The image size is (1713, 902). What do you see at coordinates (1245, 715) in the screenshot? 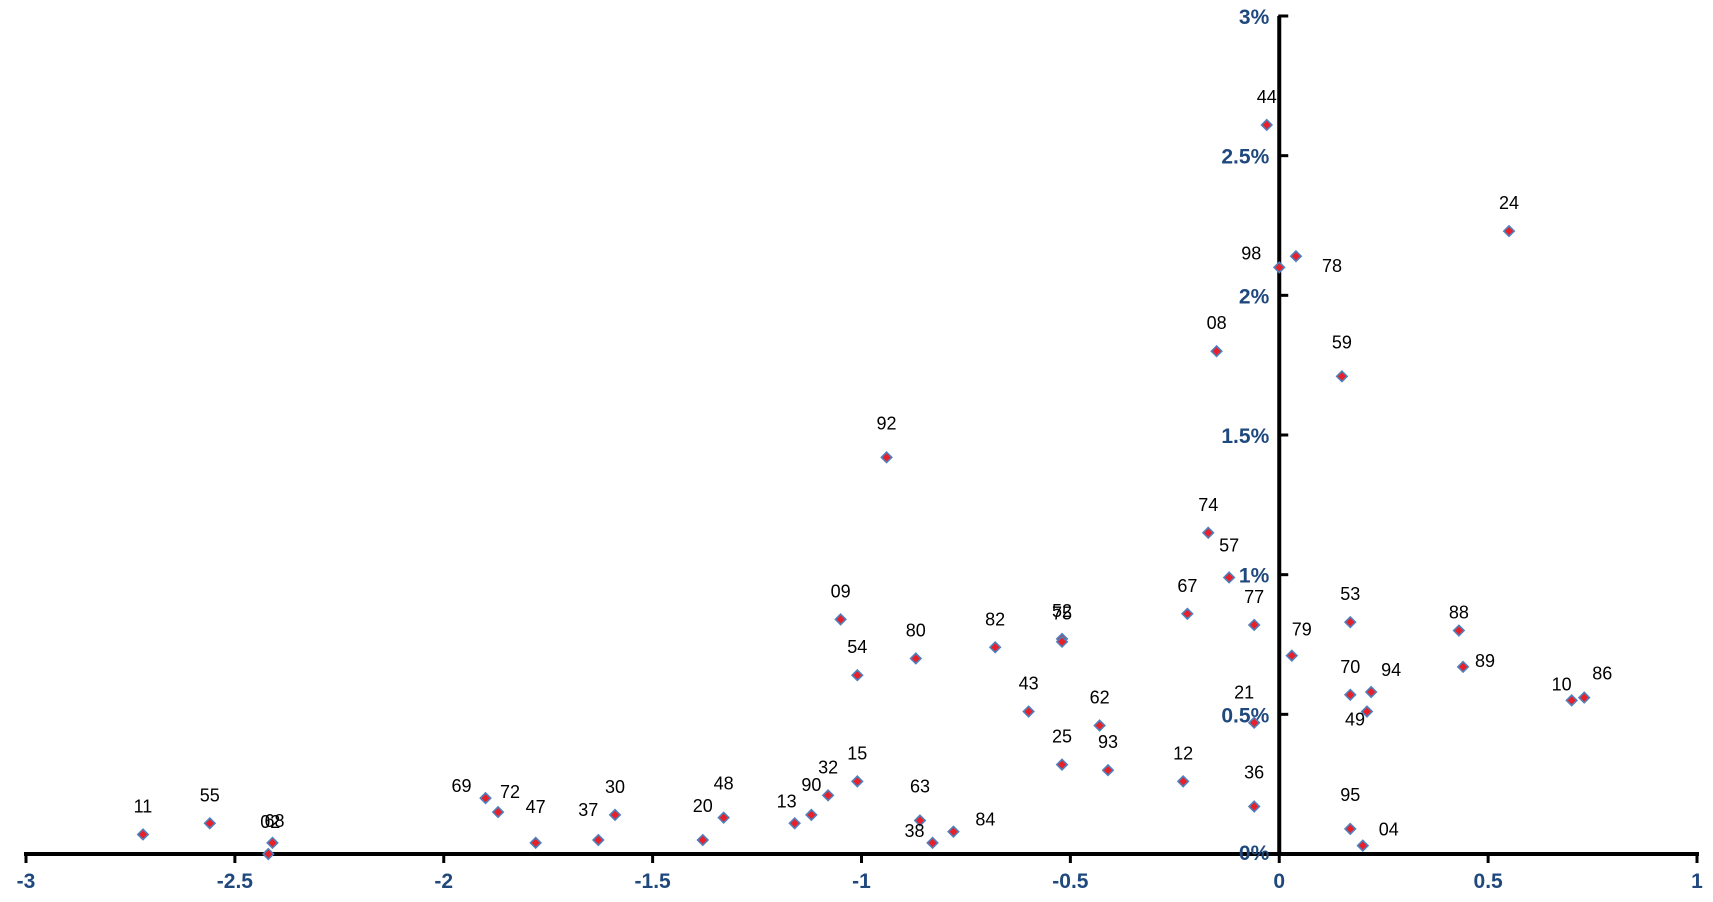
I see `y-tick-label: 0.5%` at bounding box center [1245, 715].